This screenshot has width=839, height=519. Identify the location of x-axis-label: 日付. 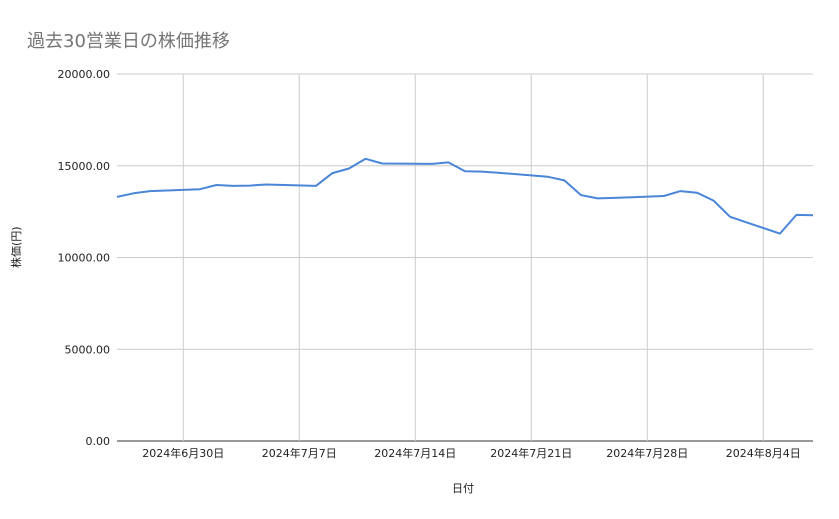
(463, 488).